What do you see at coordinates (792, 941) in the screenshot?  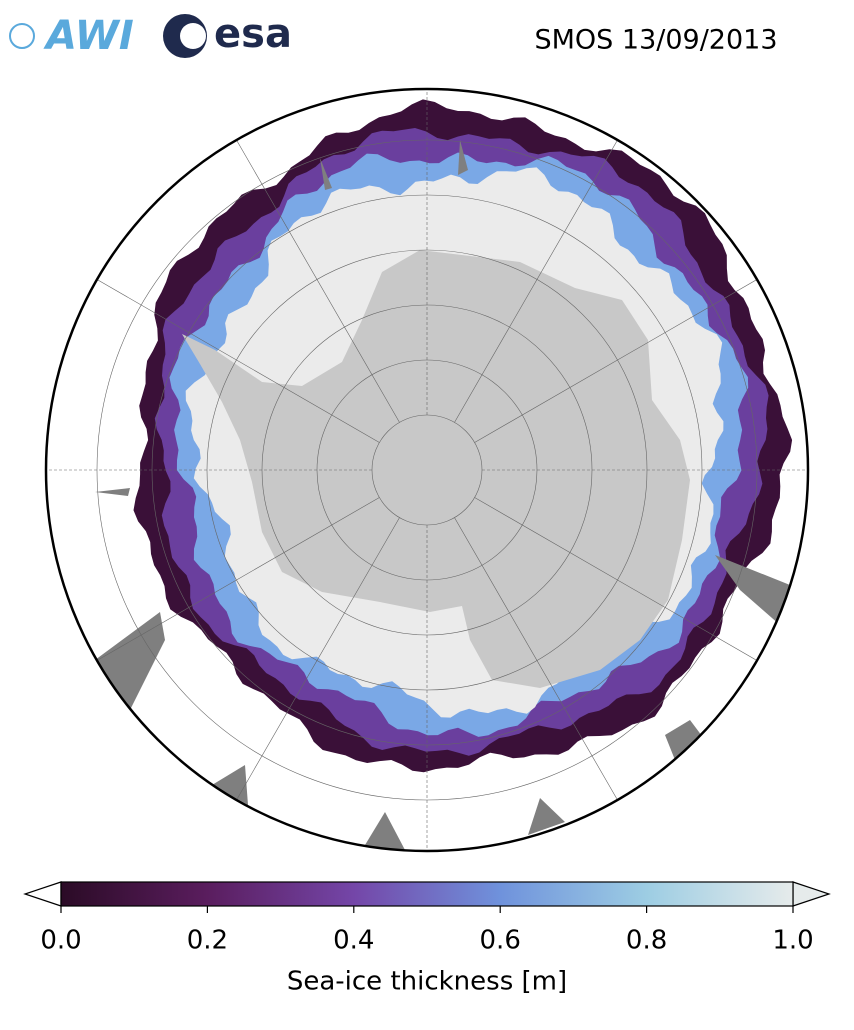 I see `colorbar-tick-label: 1.0` at bounding box center [792, 941].